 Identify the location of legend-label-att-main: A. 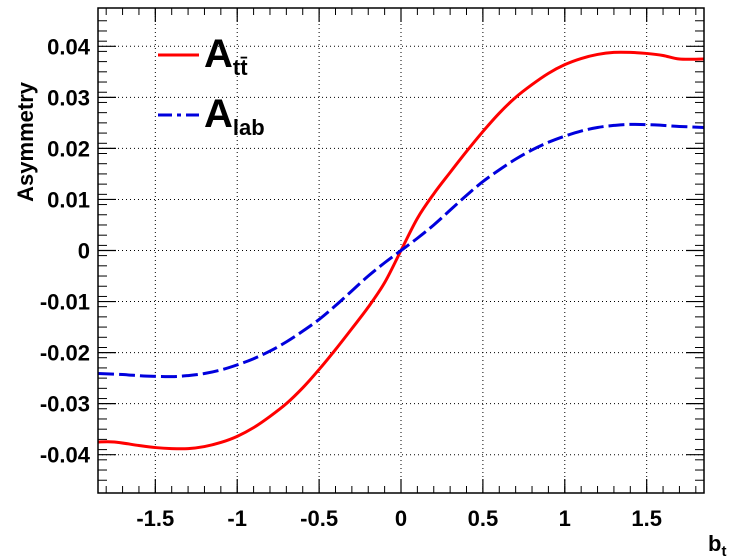
(218, 54).